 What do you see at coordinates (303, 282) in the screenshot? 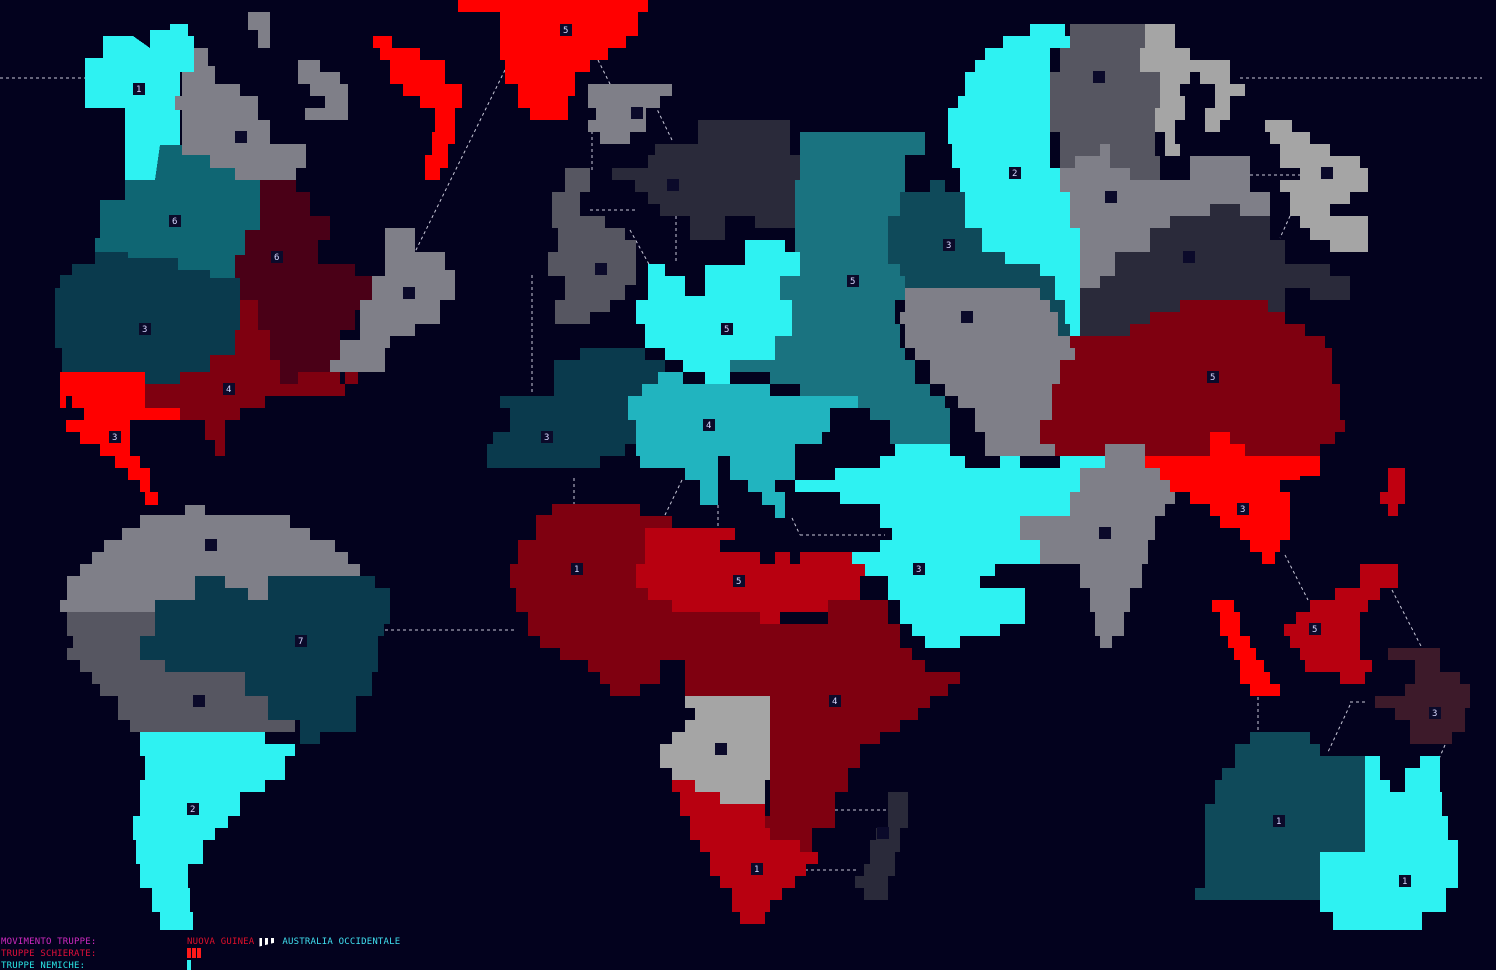
I see `territory-ontario` at bounding box center [303, 282].